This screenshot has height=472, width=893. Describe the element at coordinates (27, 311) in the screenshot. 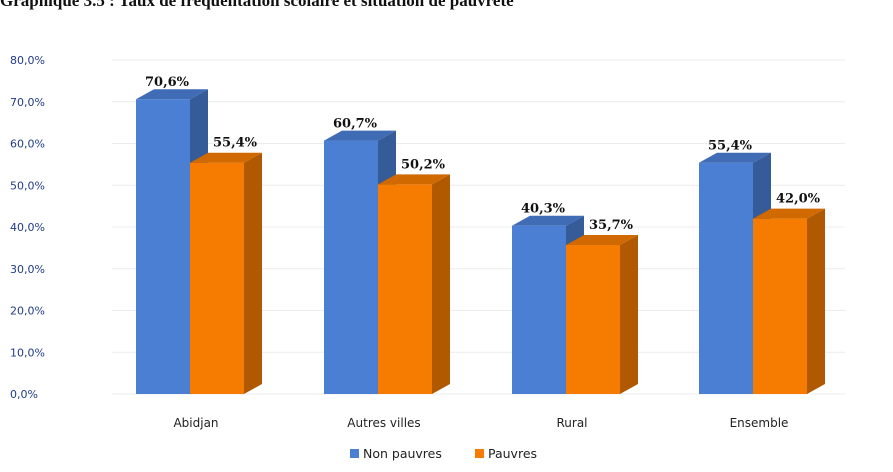

I see `y-tick-label: 20,0%` at that location.